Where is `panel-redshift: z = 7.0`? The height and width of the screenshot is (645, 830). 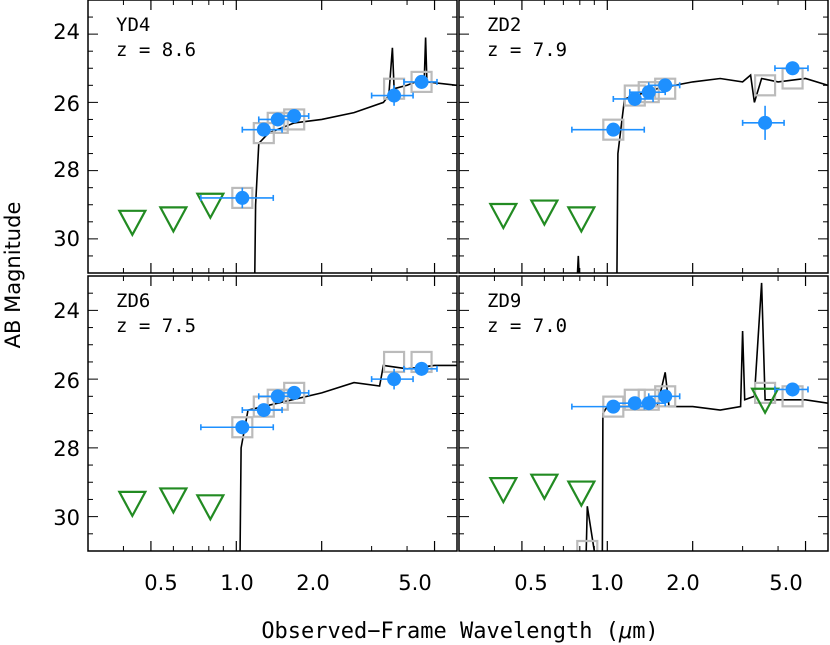 panel-redshift: z = 7.0 is located at coordinates (527, 326).